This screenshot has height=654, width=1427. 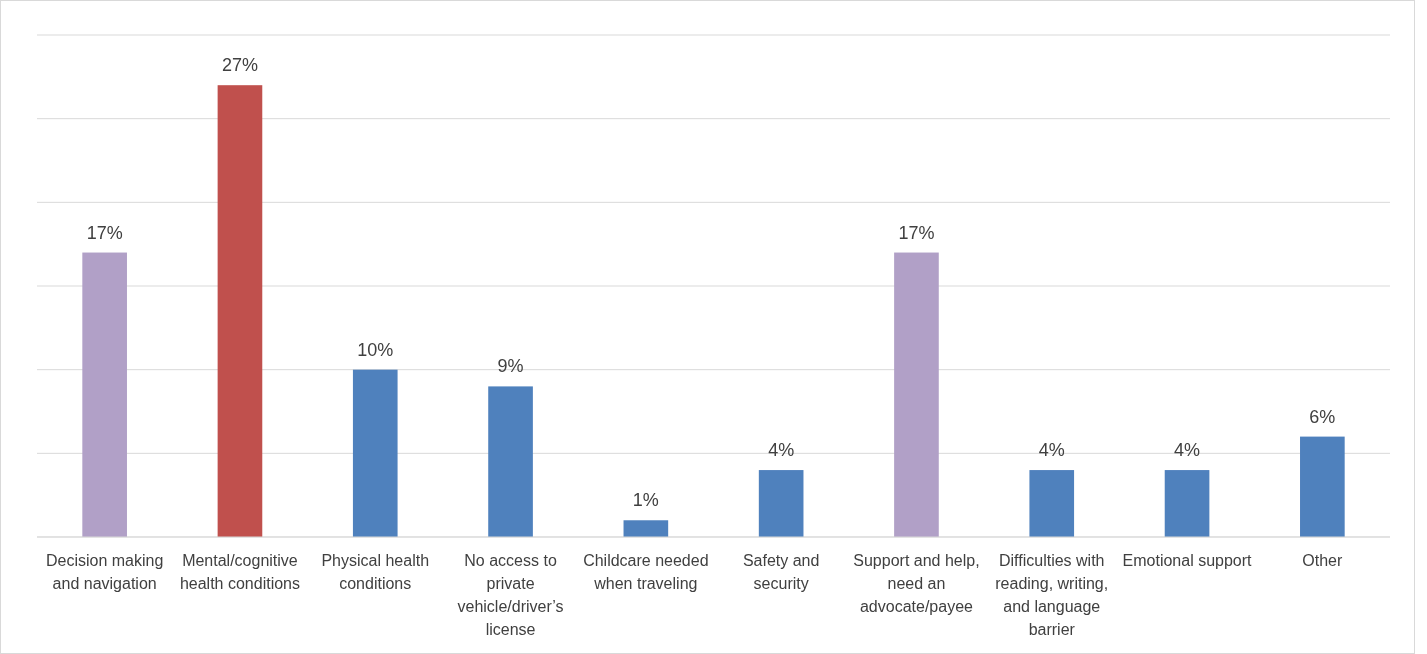 What do you see at coordinates (239, 572) in the screenshot?
I see `x-tick-label: Mental/cognitive health conditions` at bounding box center [239, 572].